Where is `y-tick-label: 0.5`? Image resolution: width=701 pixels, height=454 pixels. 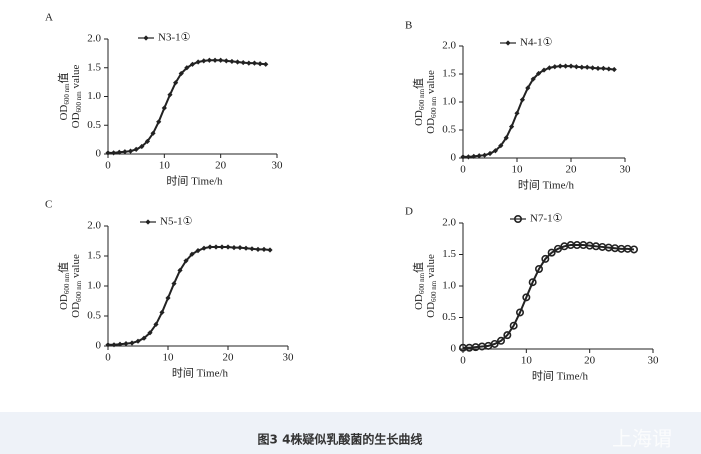
y-tick-label: 0.5 is located at coordinates (449, 130).